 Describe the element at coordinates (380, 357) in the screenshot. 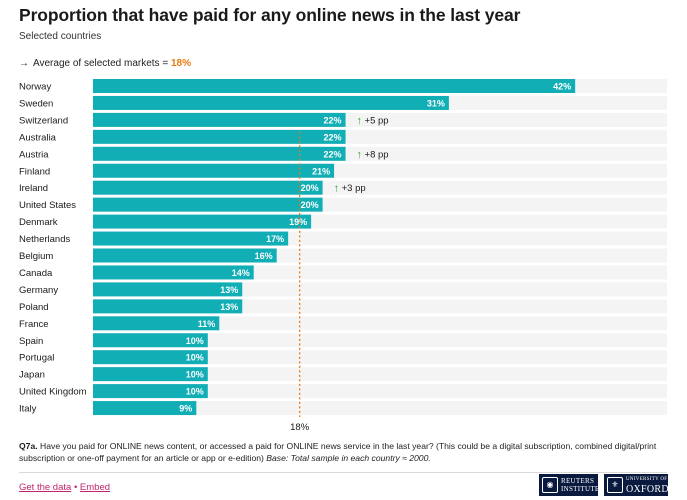

I see `bar-track-portugal` at that location.